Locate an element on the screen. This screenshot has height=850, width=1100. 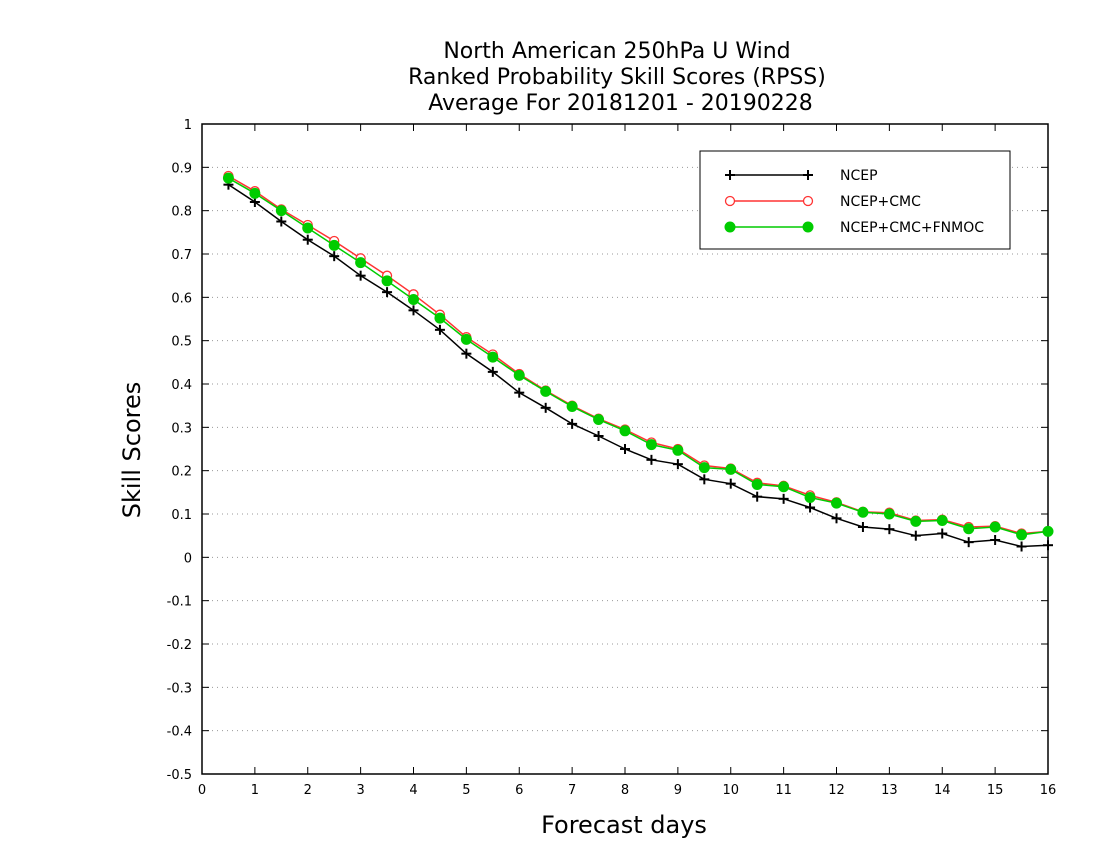
x-tick-label: 14 is located at coordinates (942, 790).